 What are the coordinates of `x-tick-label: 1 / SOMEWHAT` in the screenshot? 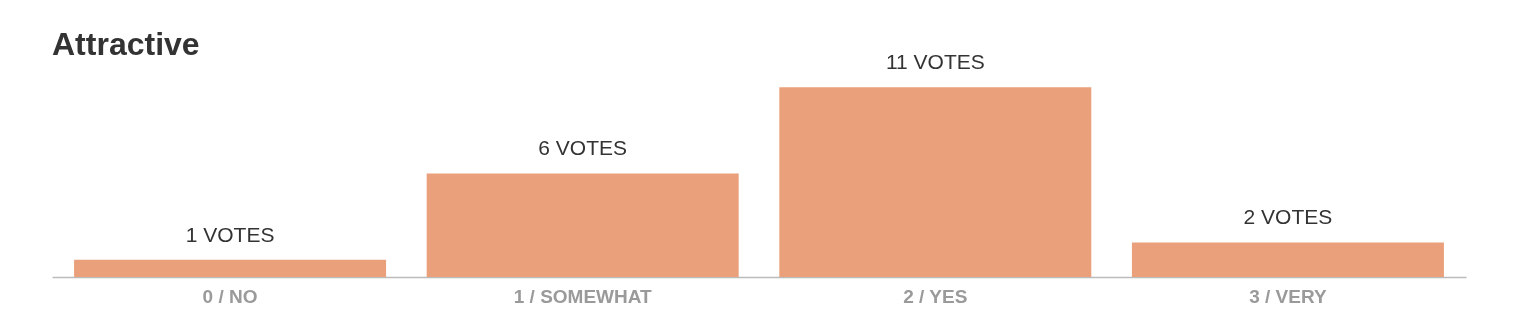 It's located at (583, 296).